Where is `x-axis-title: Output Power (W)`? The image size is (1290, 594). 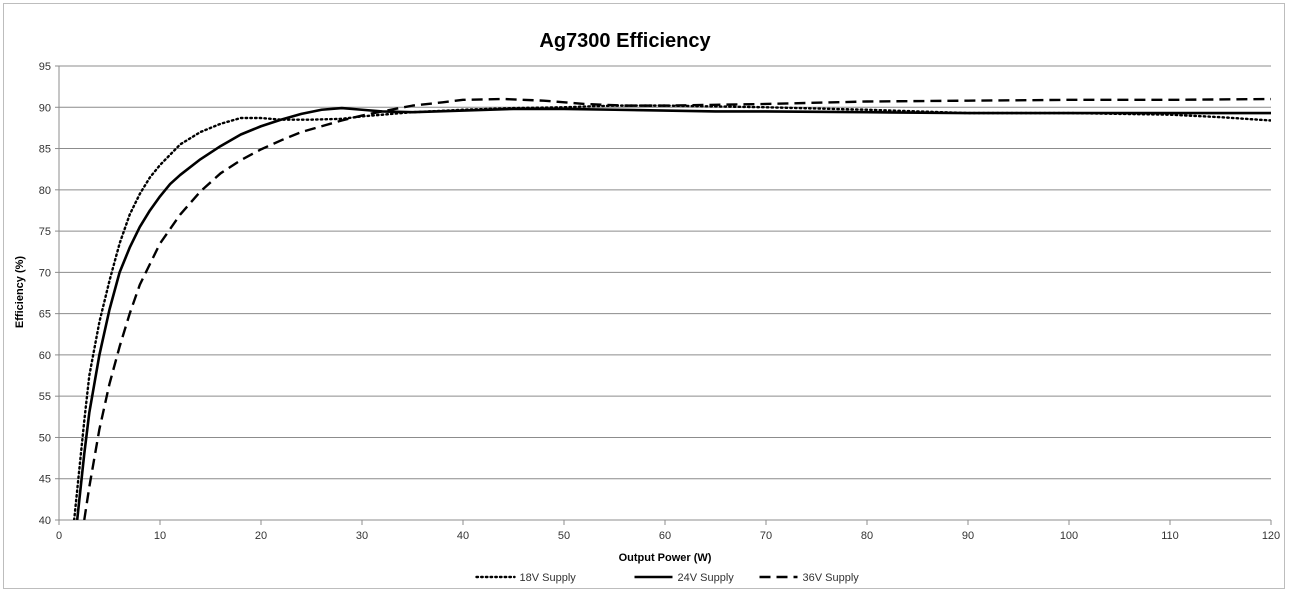 x-axis-title: Output Power (W) is located at coordinates (665, 558).